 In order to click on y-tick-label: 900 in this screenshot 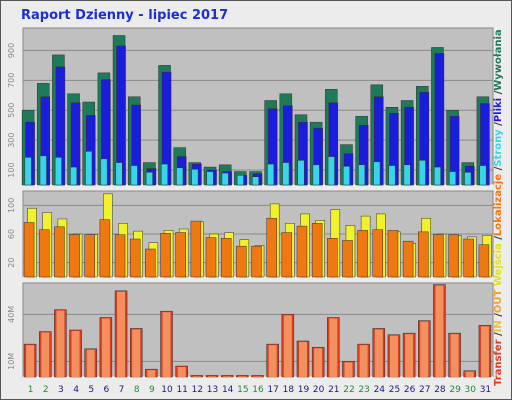, I will do `click(11, 50)`.